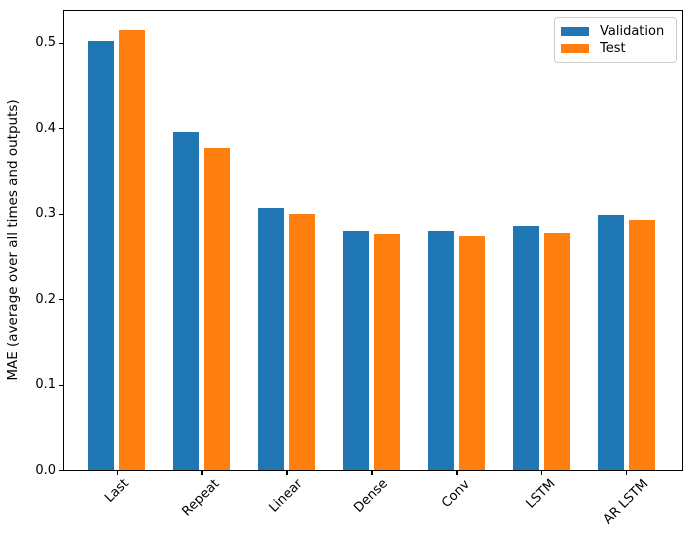 The height and width of the screenshot is (544, 691). I want to click on bar-test-linear, so click(301, 342).